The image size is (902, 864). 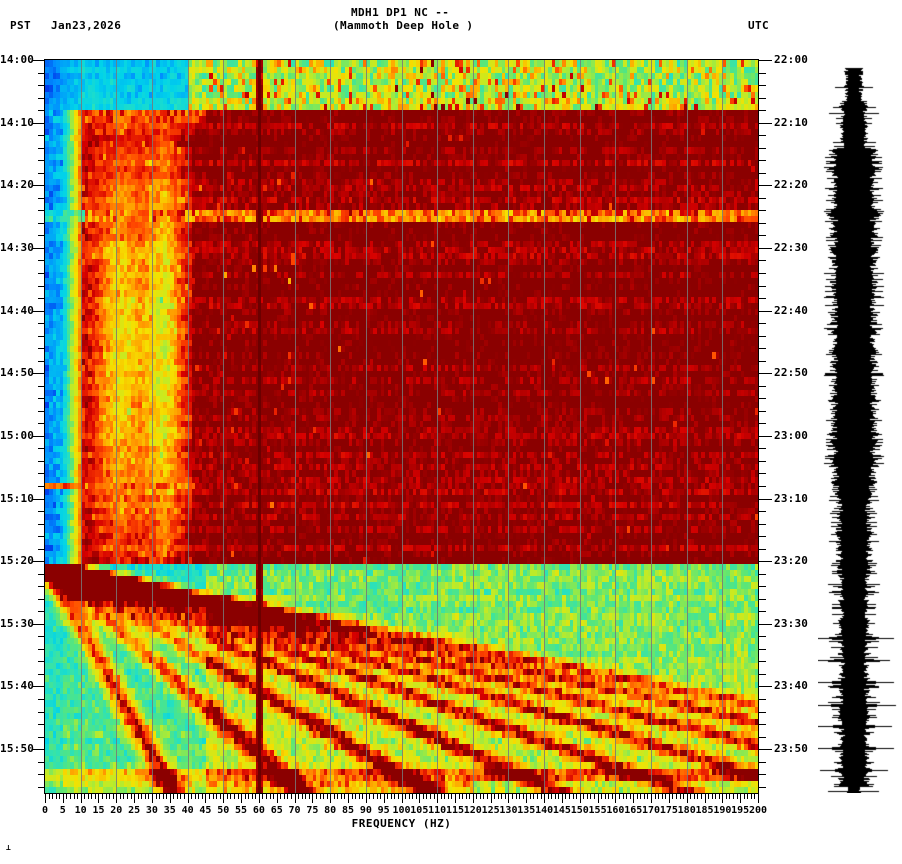 What do you see at coordinates (401, 823) in the screenshot?
I see `frequency-axis-title: FREQUENCY (HZ)` at bounding box center [401, 823].